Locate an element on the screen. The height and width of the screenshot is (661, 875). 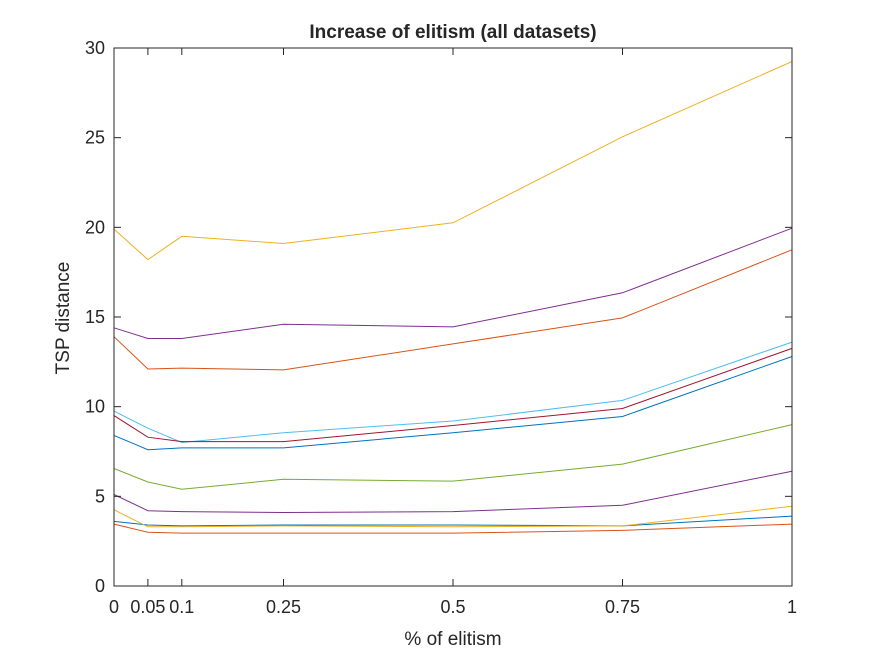
y-tick-label: 5 is located at coordinates (100, 496).